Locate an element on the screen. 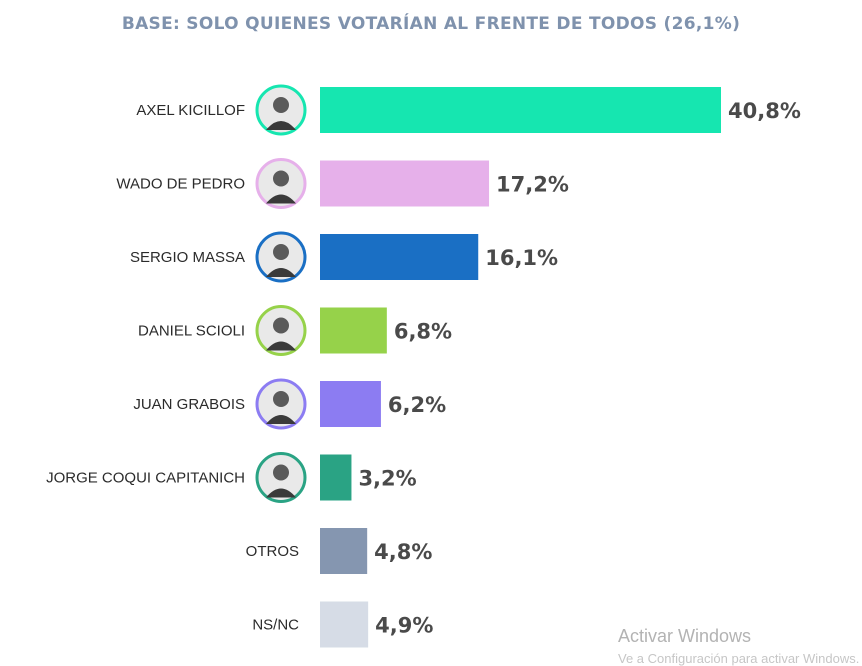  category-label: AXEL KICILLOF is located at coordinates (190, 110).